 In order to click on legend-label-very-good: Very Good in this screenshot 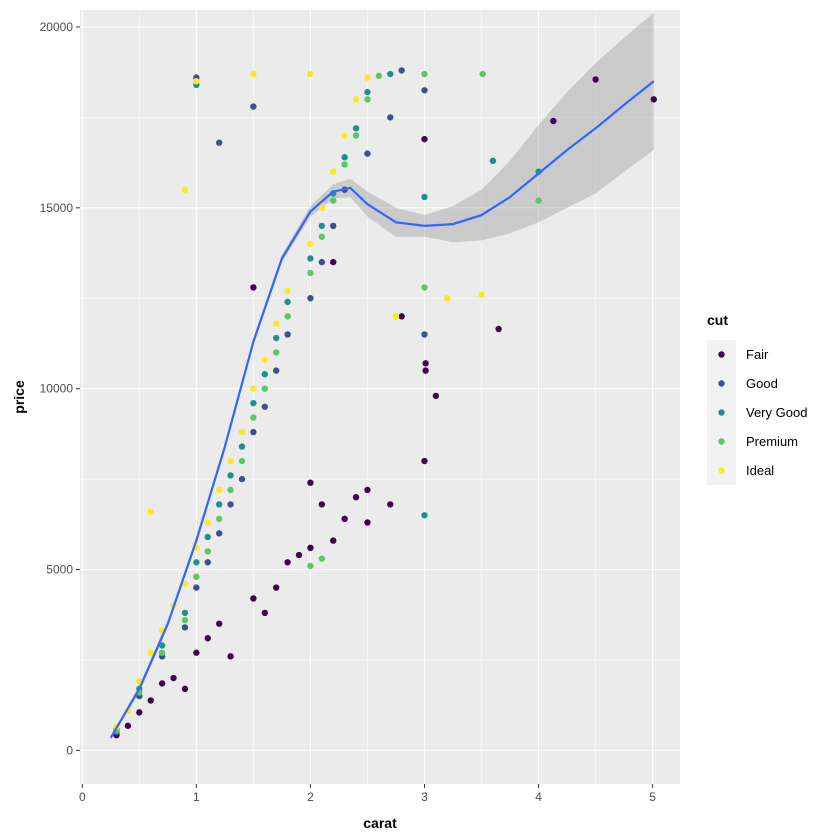, I will do `click(776, 412)`.